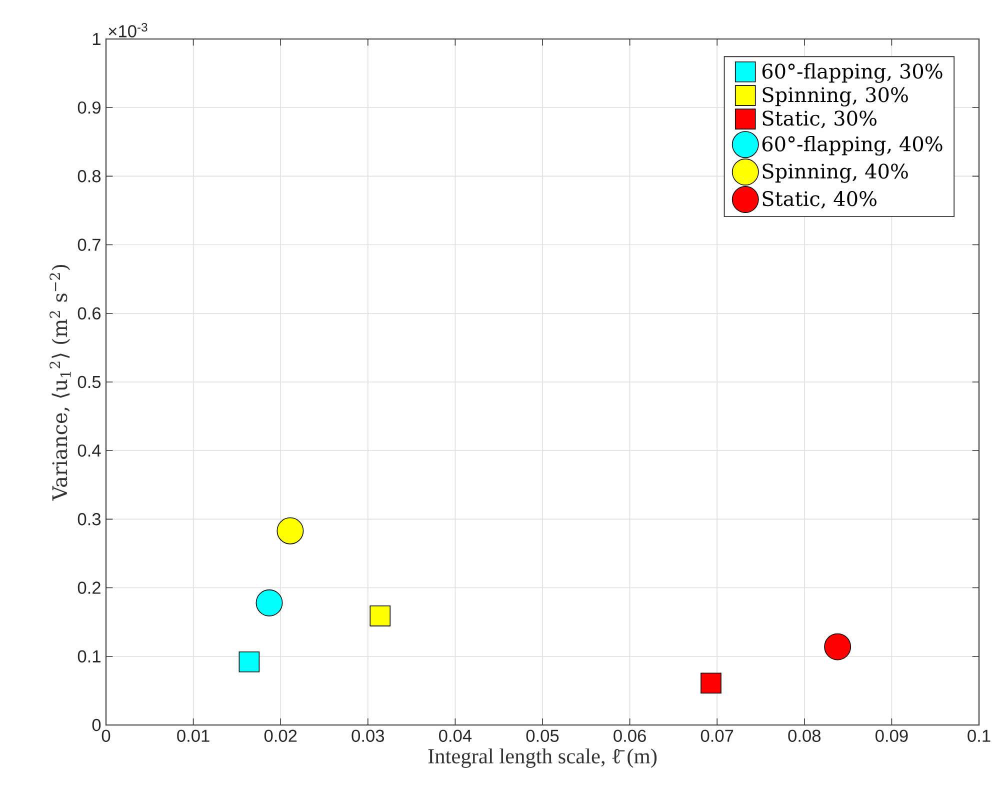 This screenshot has width=999, height=809. Describe the element at coordinates (542, 758) in the screenshot. I see `x-axis-title: Integral length scale, ℓ̄ (m)` at that location.